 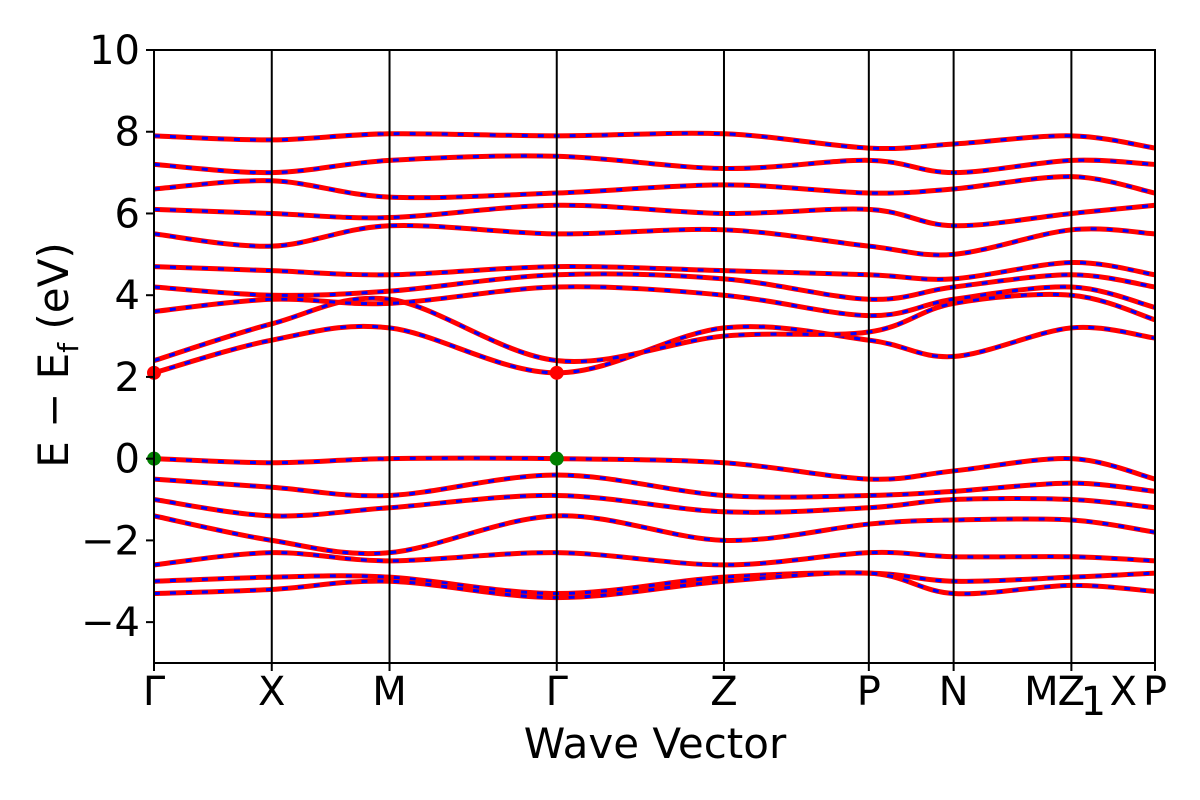 What do you see at coordinates (117, 337) in the screenshot?
I see `y-axis-ticks: −4 −2 0 2 4 6 8 10` at bounding box center [117, 337].